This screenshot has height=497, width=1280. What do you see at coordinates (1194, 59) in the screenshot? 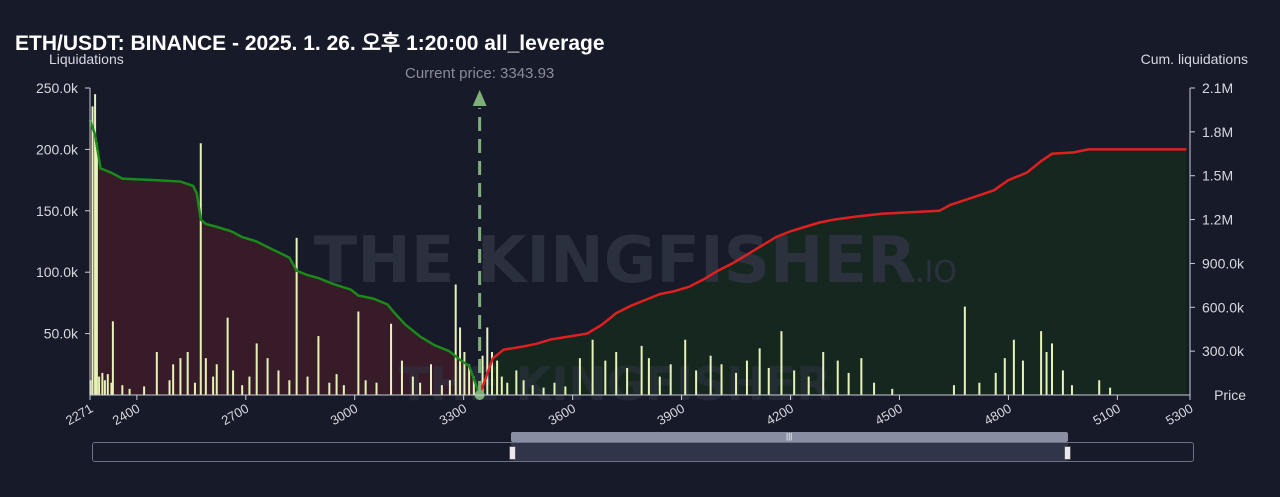
I see `y2-axis-title: Cum. liquidations` at bounding box center [1194, 59].